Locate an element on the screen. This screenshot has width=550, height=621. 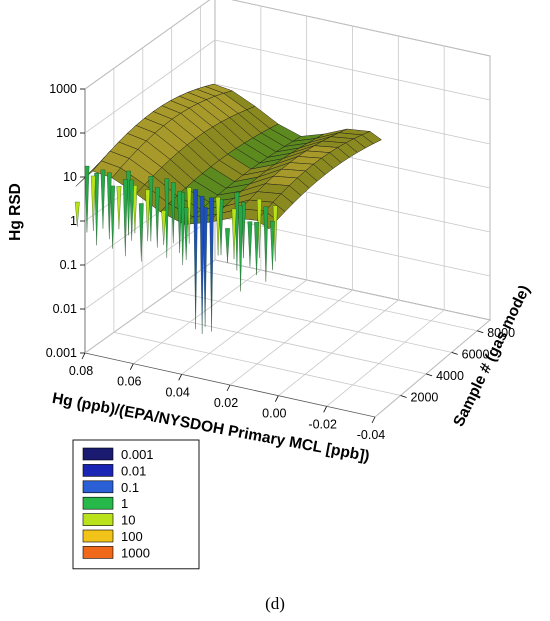
x-axis-ticks: 0.08 0.06 0.04 0.02 0.00 -0.02 -0.04 is located at coordinates (227, 397).